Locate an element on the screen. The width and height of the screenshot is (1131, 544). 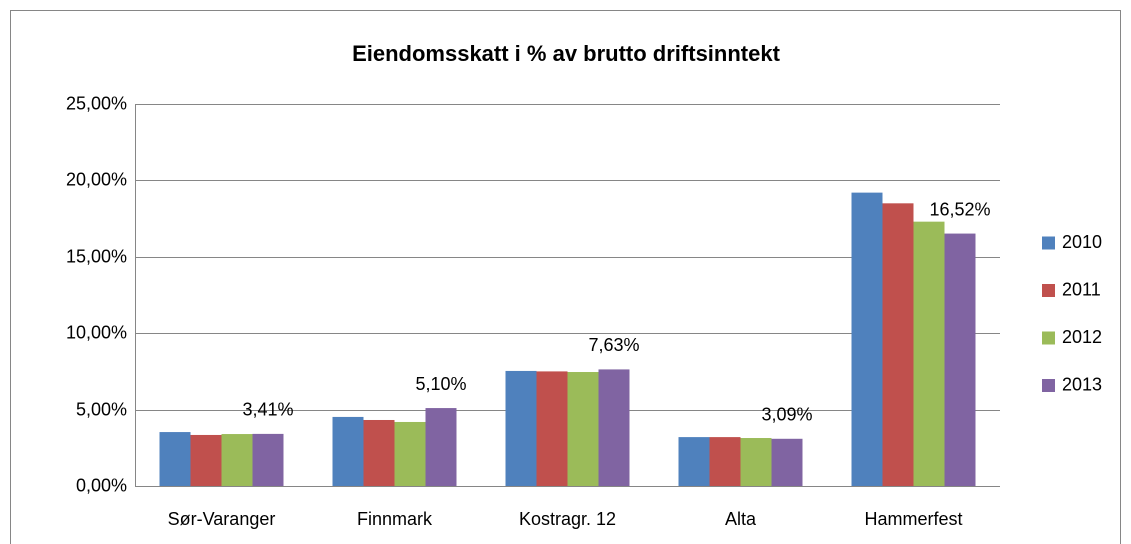
legend-label: 2010 is located at coordinates (1082, 242).